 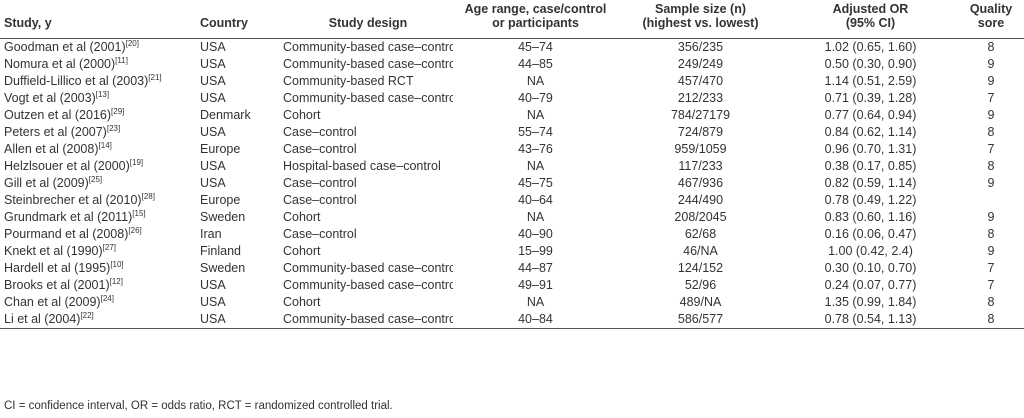 I want to click on cell-sample-size: 457/470, so click(x=700, y=80).